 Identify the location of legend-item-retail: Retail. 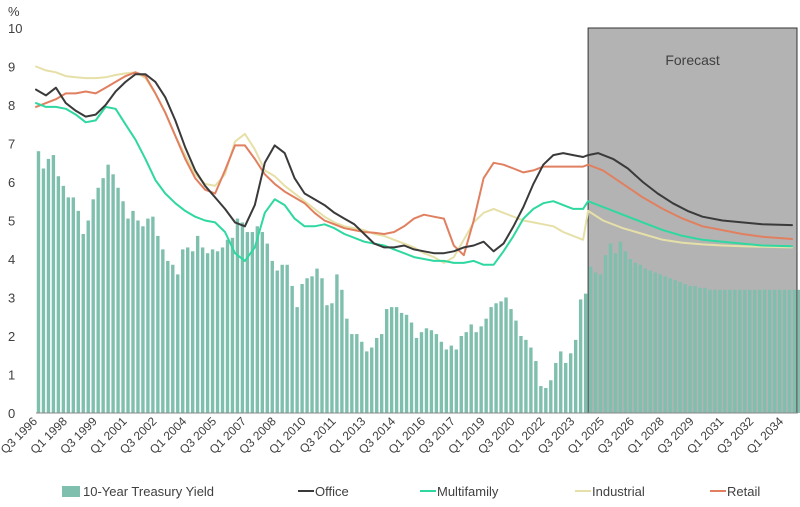
(735, 491).